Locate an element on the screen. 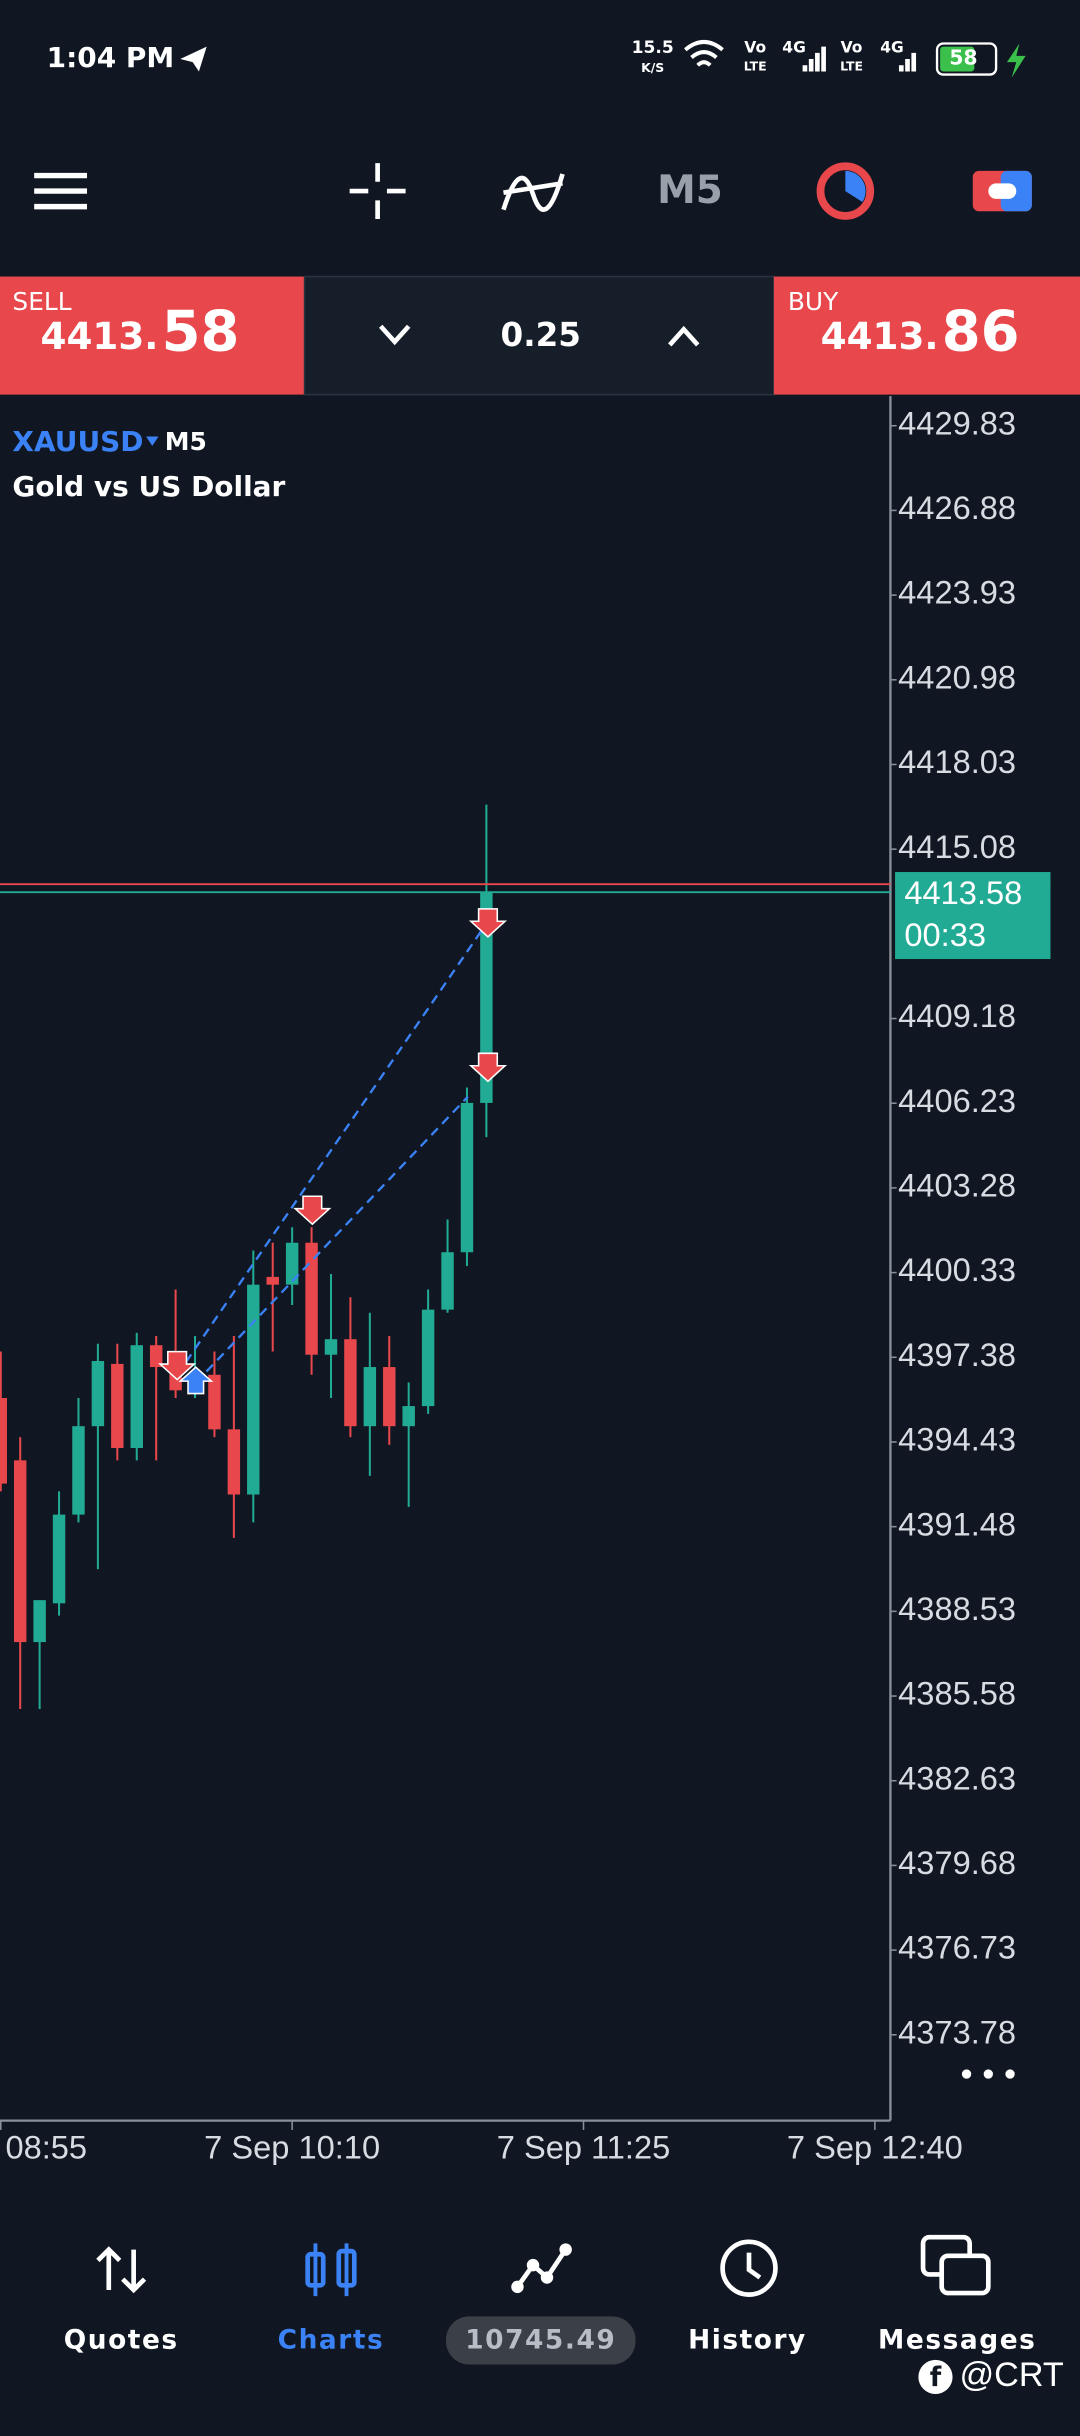 The width and height of the screenshot is (1080, 2436). net-unit: K/S is located at coordinates (652, 67).